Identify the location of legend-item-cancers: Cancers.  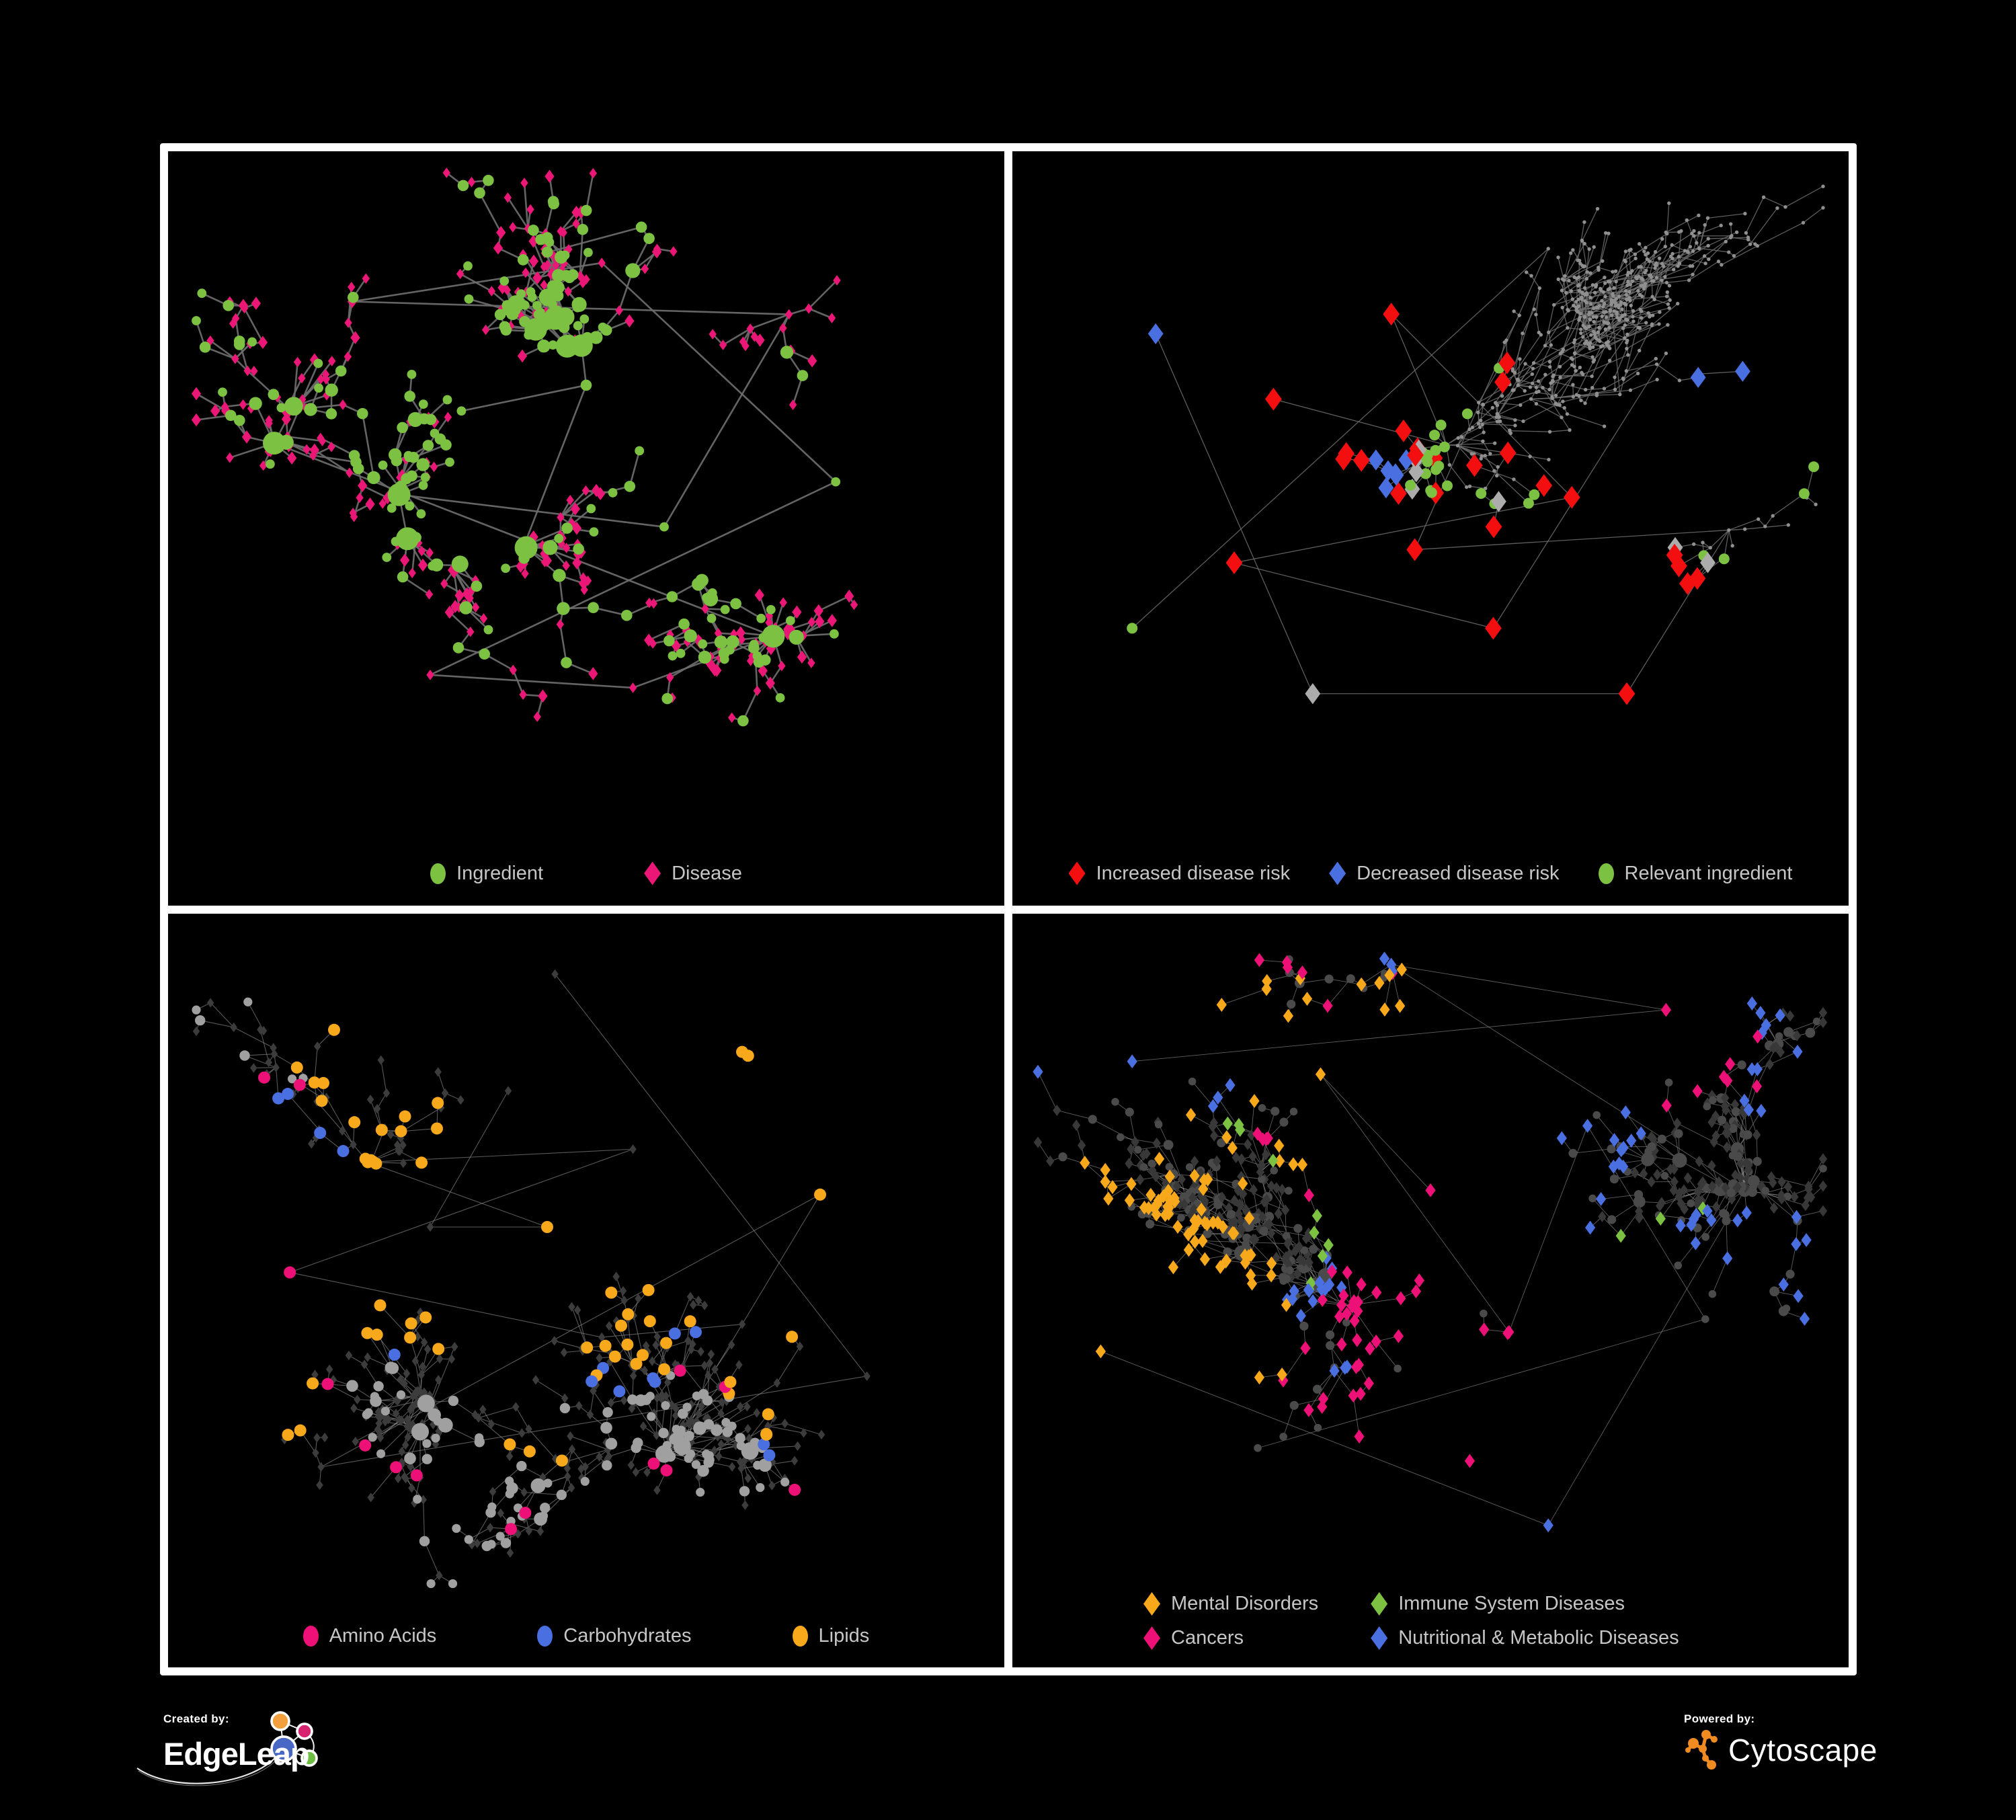
(1230, 1638).